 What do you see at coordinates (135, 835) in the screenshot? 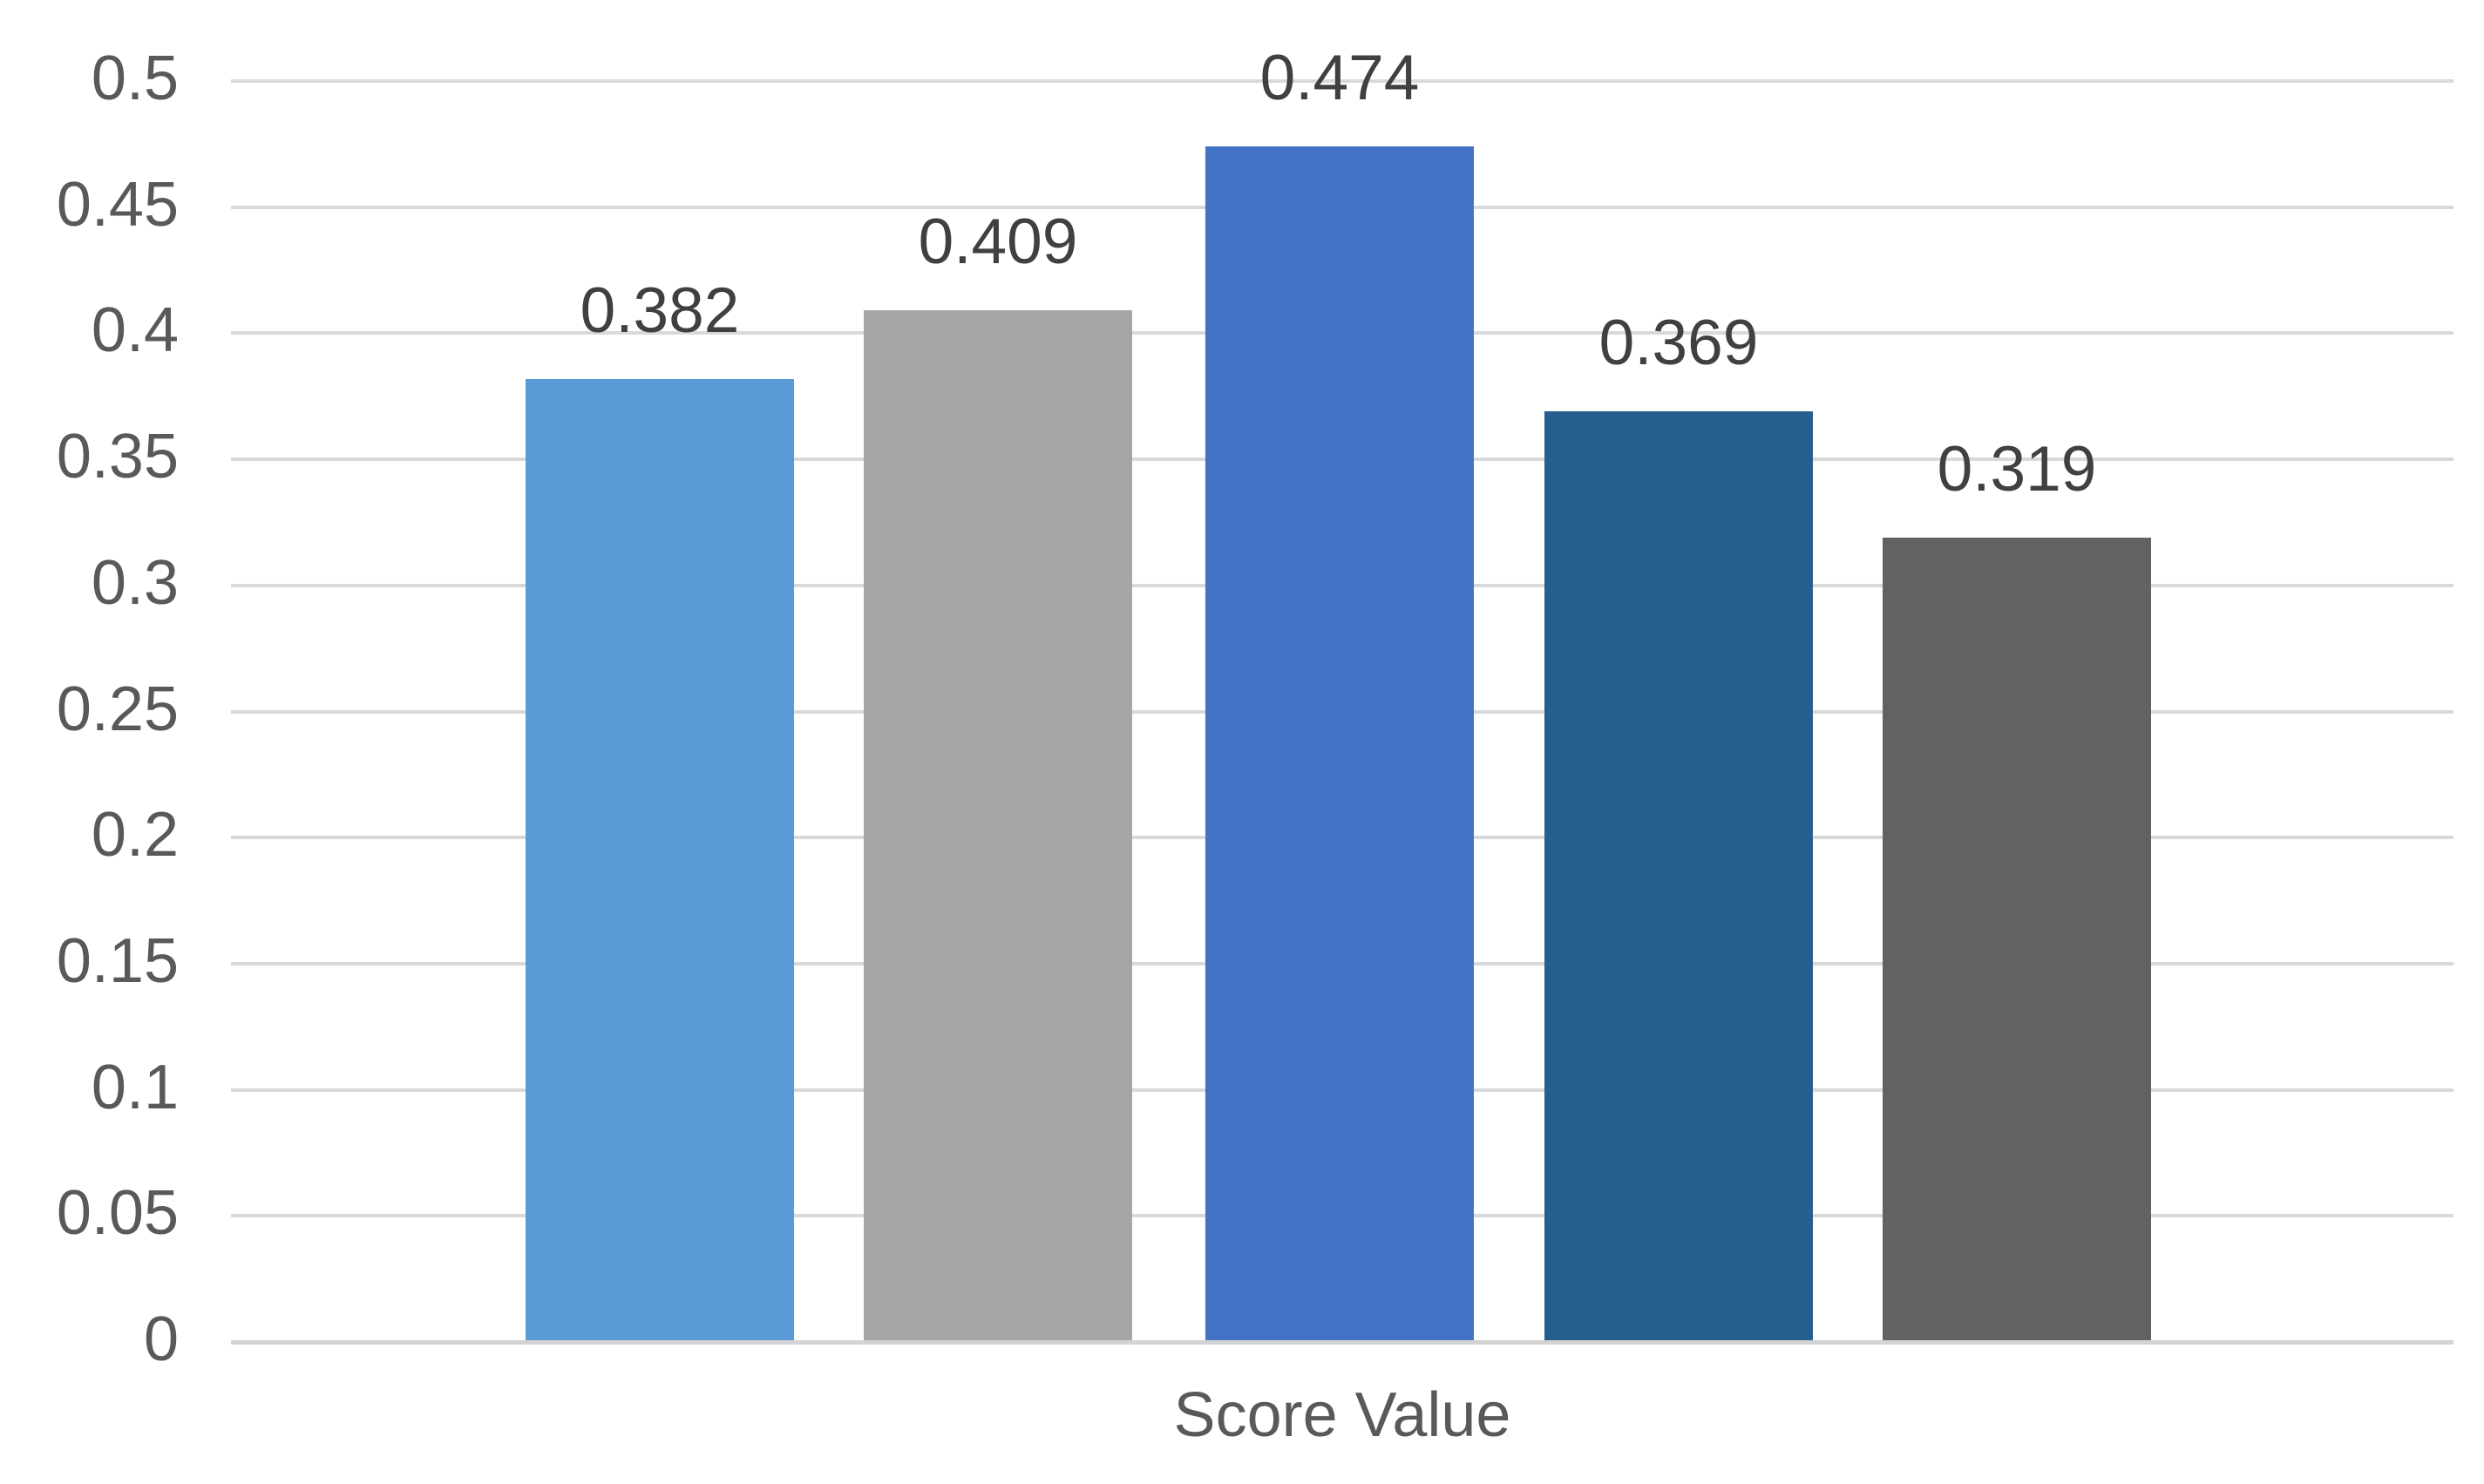
I see `y-tick-label-0.2: 0.2` at bounding box center [135, 835].